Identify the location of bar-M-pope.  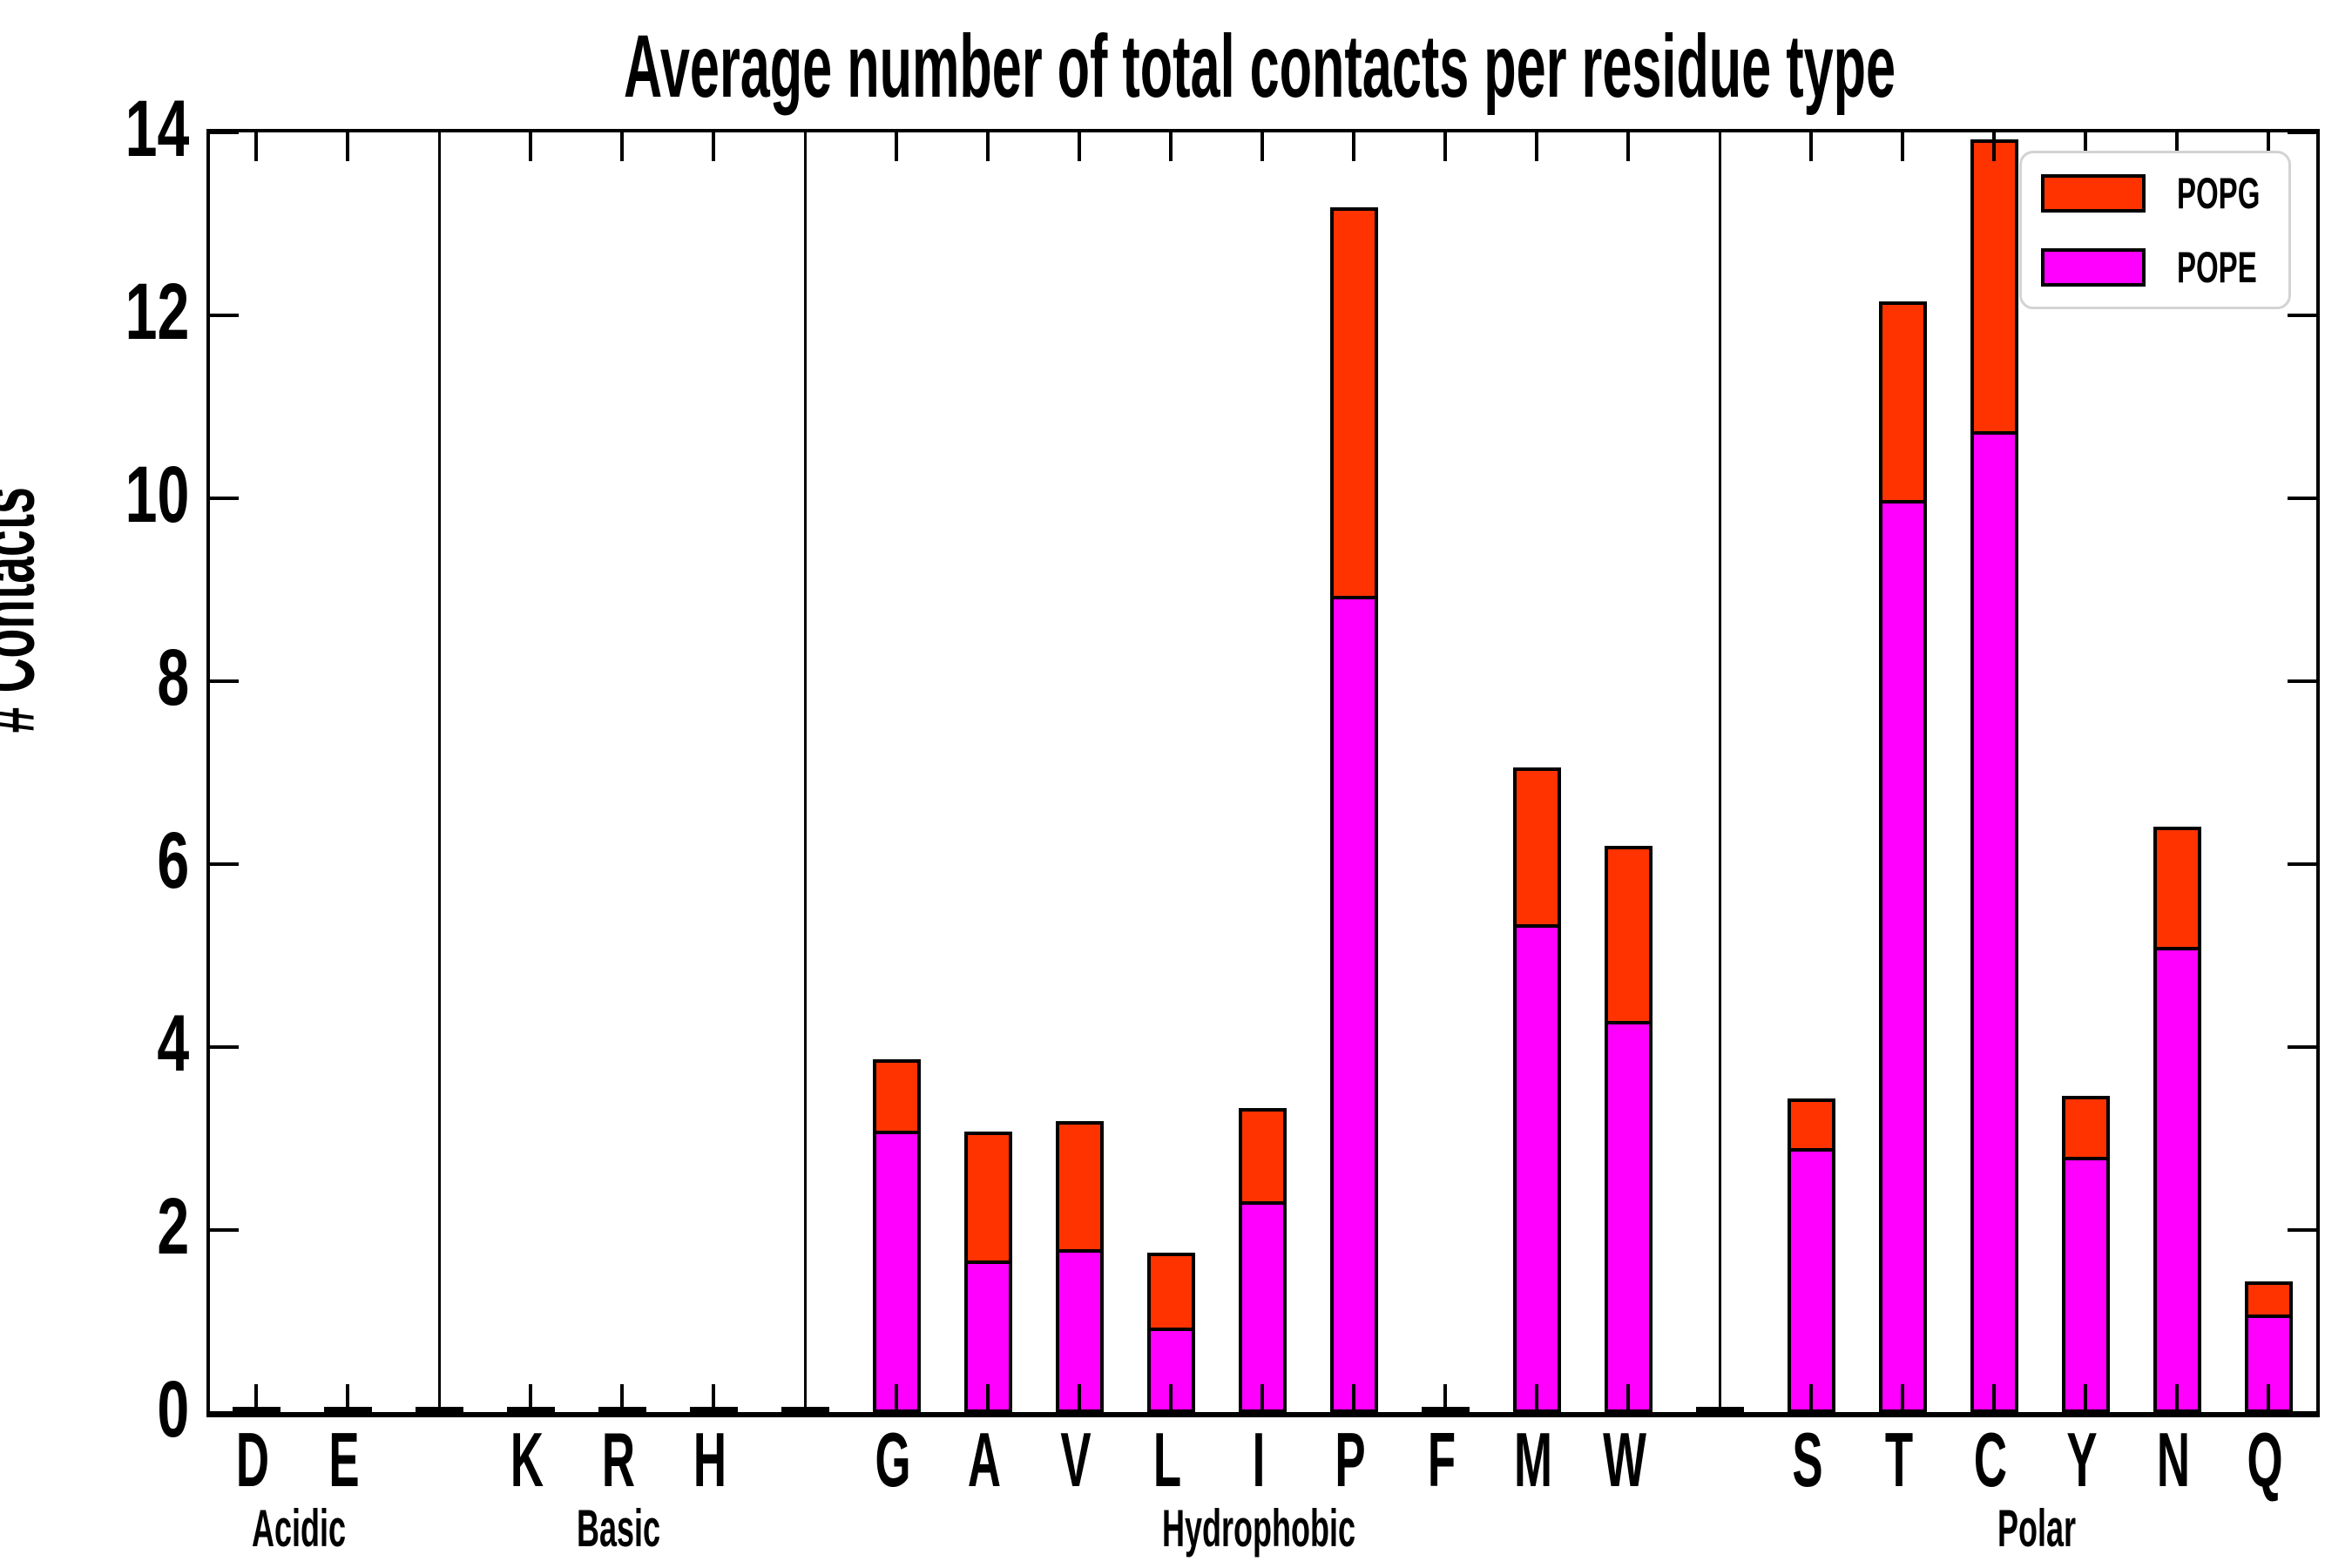
(1536, 1168).